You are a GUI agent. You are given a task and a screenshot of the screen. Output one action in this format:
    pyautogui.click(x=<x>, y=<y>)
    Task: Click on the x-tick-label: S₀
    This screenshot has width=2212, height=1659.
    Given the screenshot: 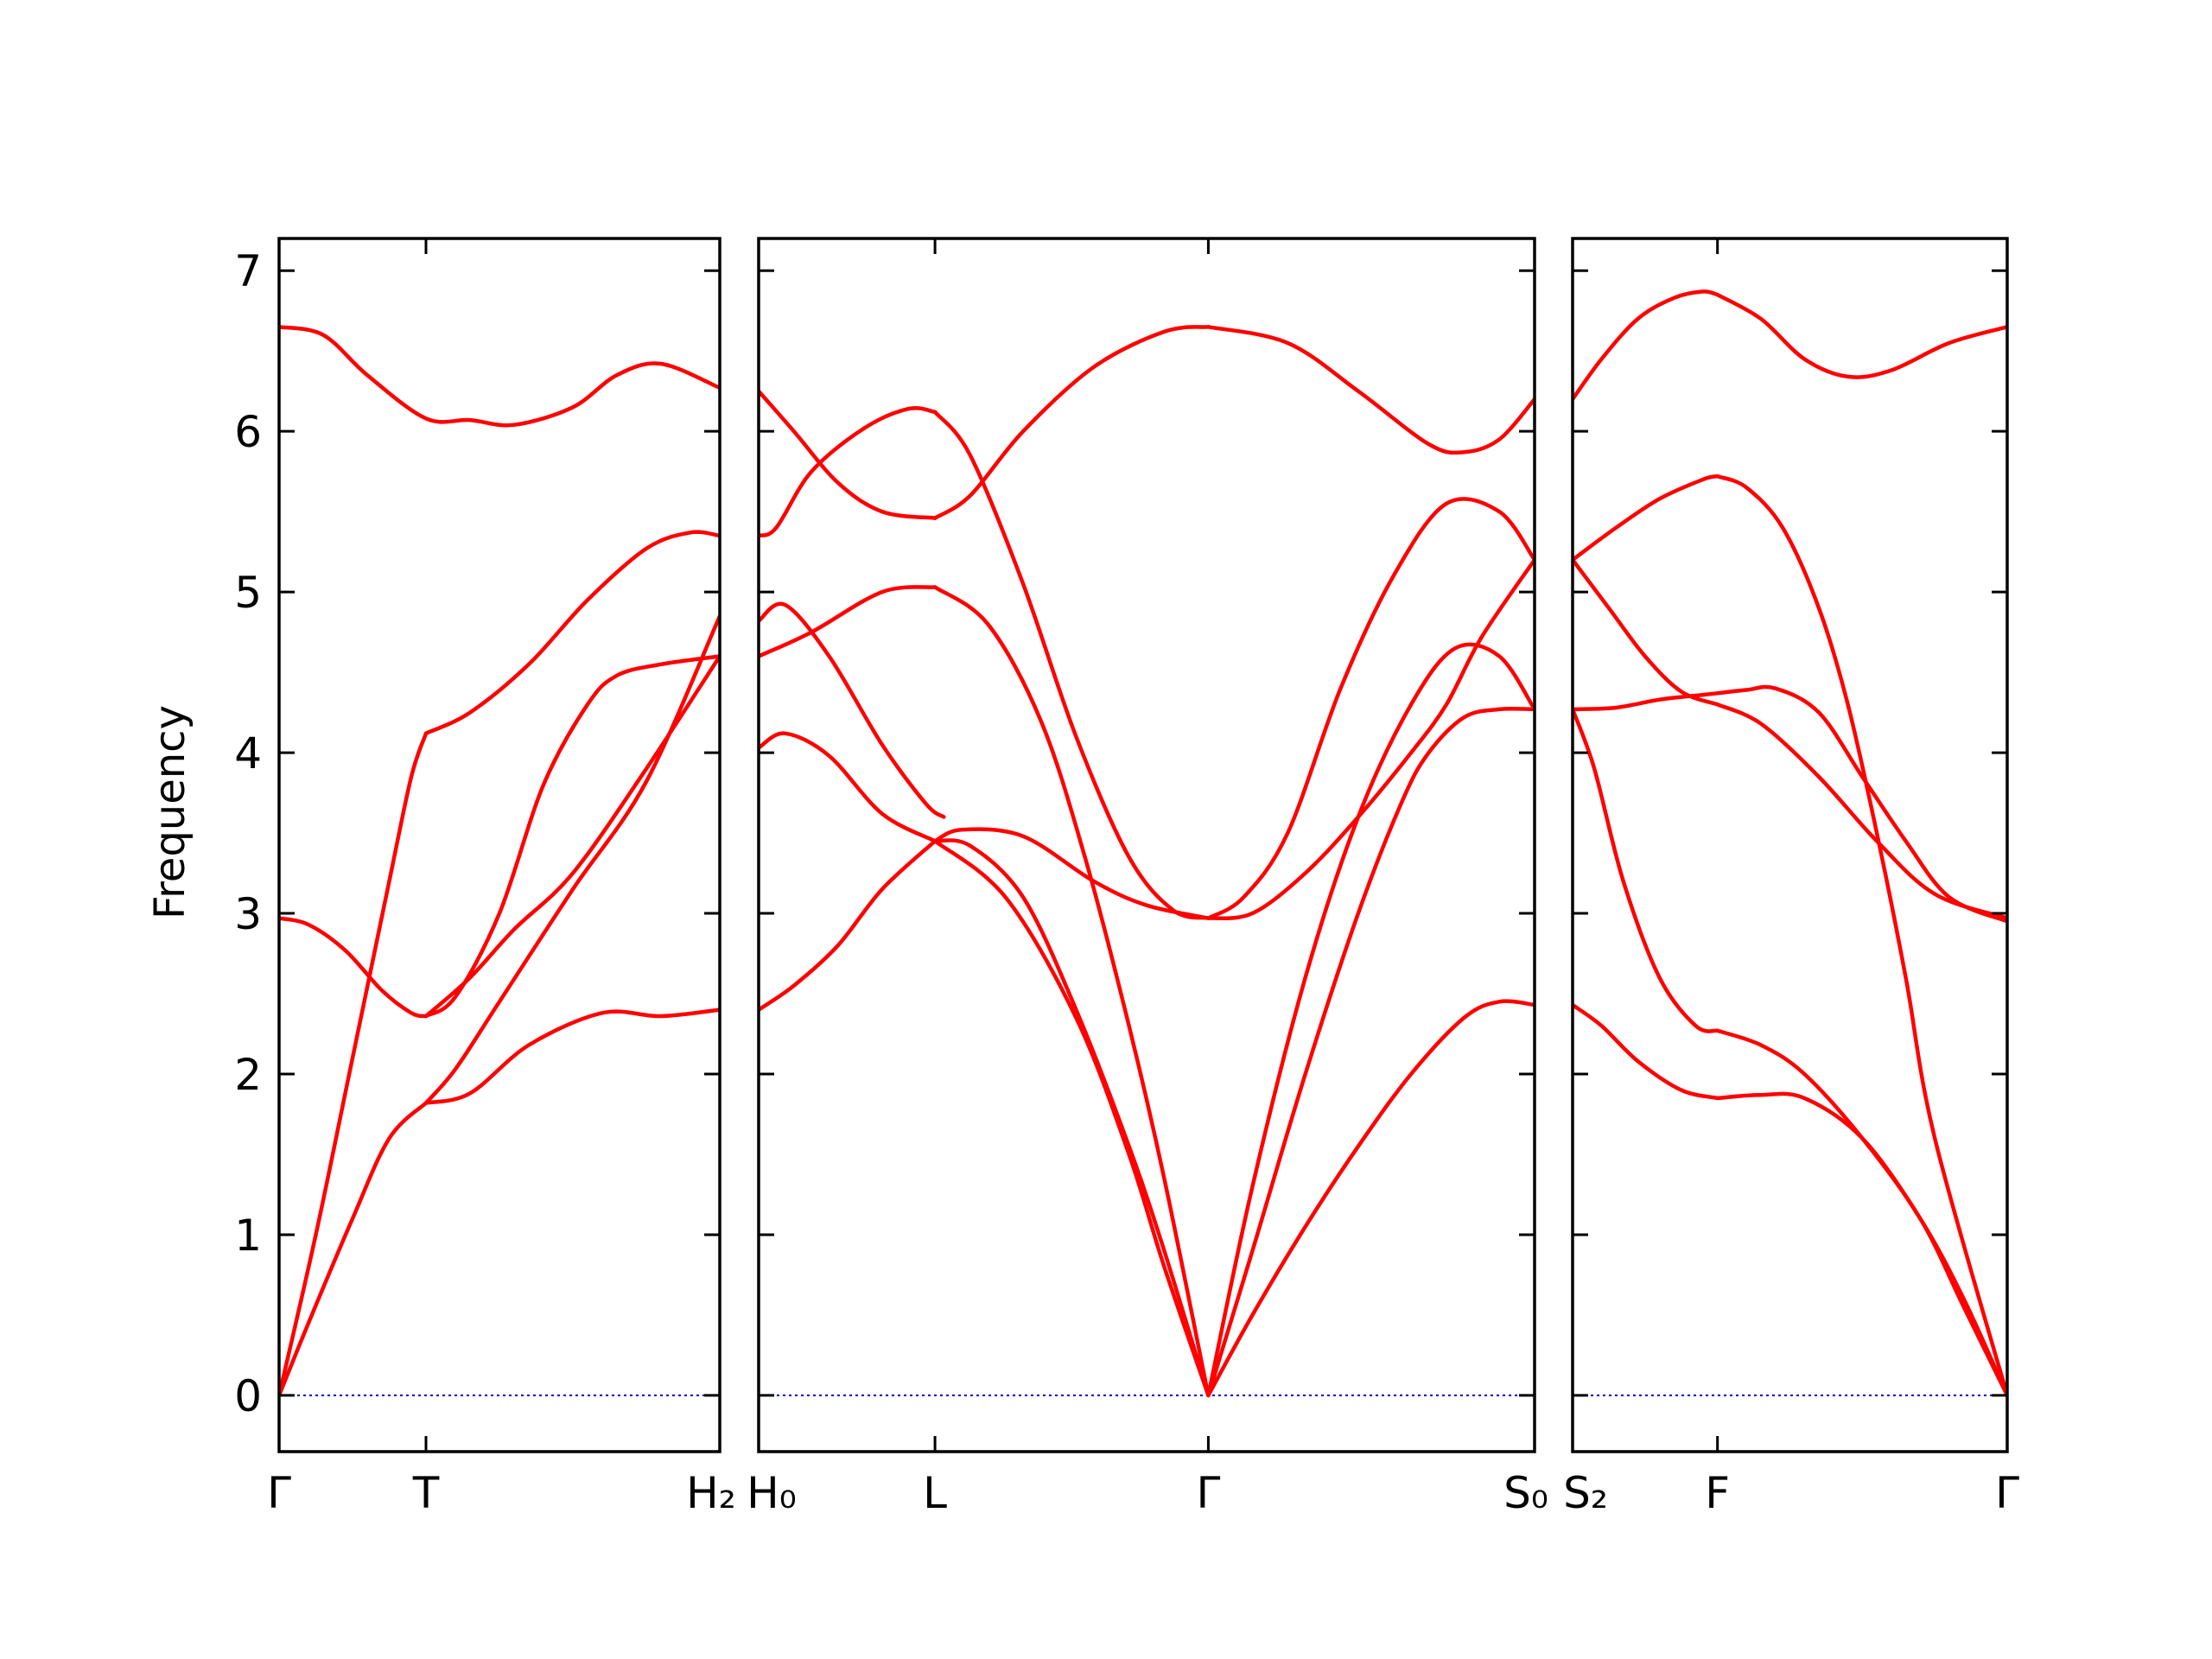 What is the action you would take?
    pyautogui.click(x=1525, y=1493)
    